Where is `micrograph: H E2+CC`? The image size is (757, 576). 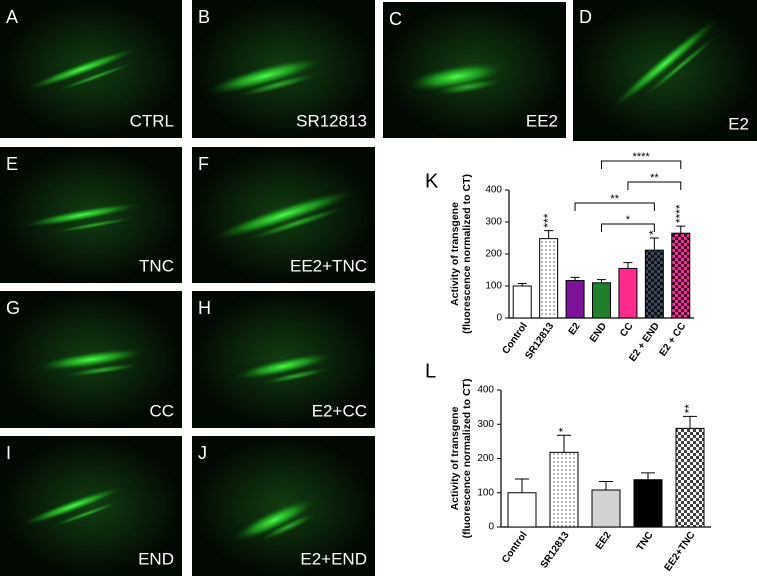 micrograph: H E2+CC is located at coordinates (283, 359).